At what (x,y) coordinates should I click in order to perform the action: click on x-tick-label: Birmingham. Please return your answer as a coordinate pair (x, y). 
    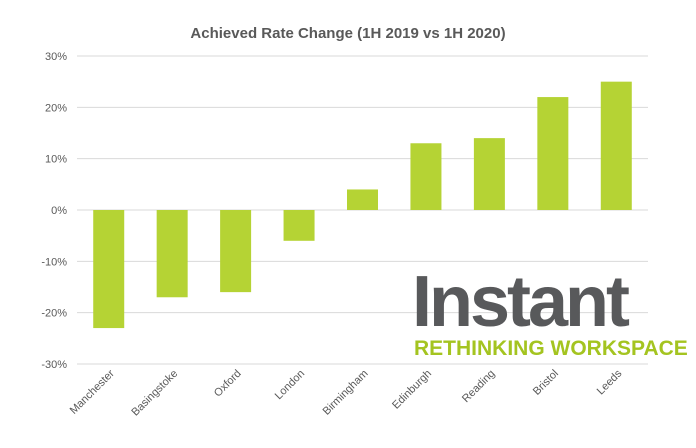
    Looking at the image, I should click on (346, 393).